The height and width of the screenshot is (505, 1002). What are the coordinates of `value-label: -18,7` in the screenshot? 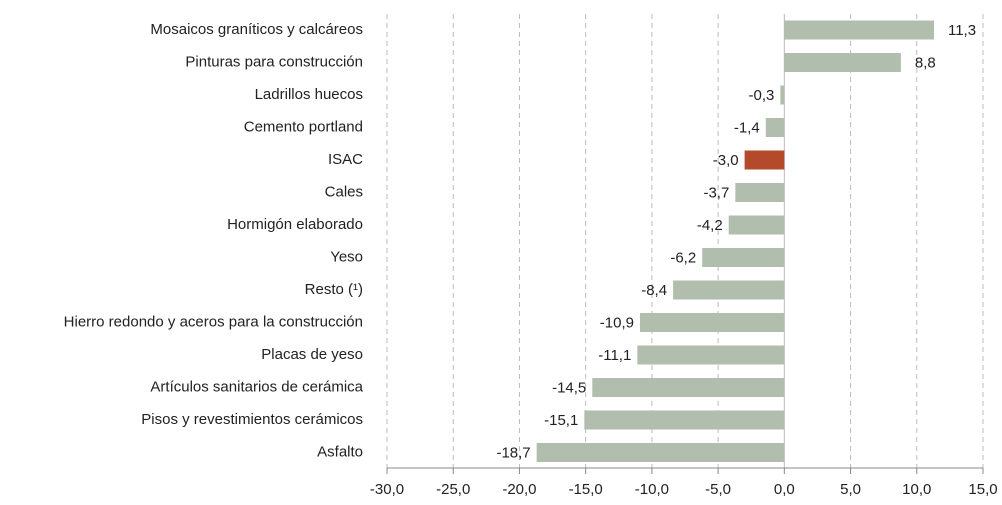 It's located at (513, 452).